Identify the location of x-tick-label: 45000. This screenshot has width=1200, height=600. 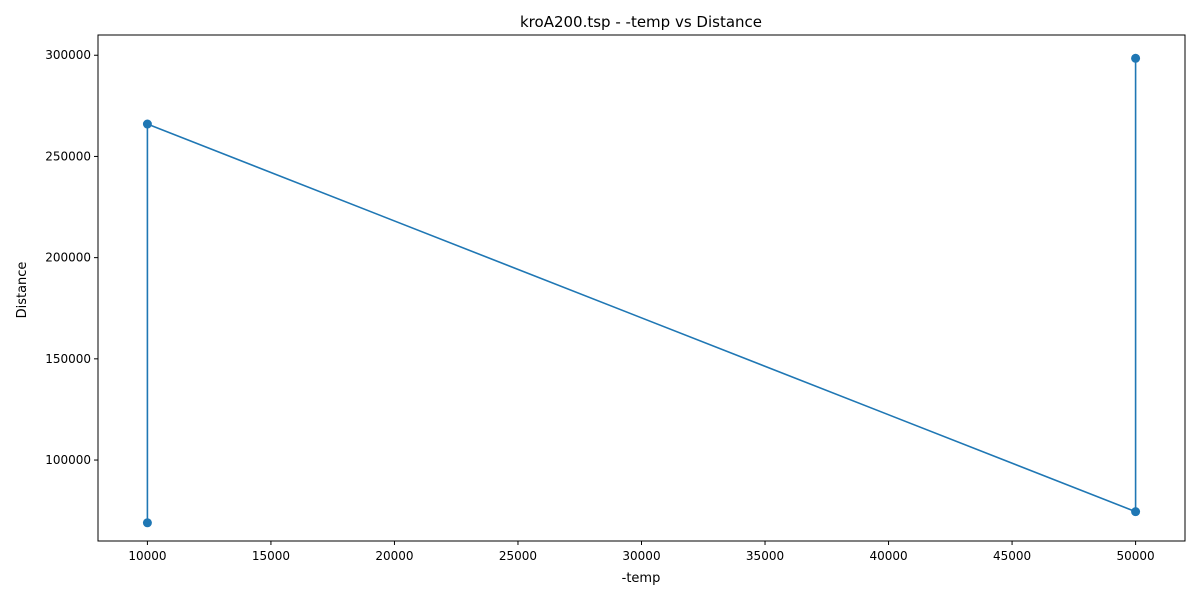
(1012, 556).